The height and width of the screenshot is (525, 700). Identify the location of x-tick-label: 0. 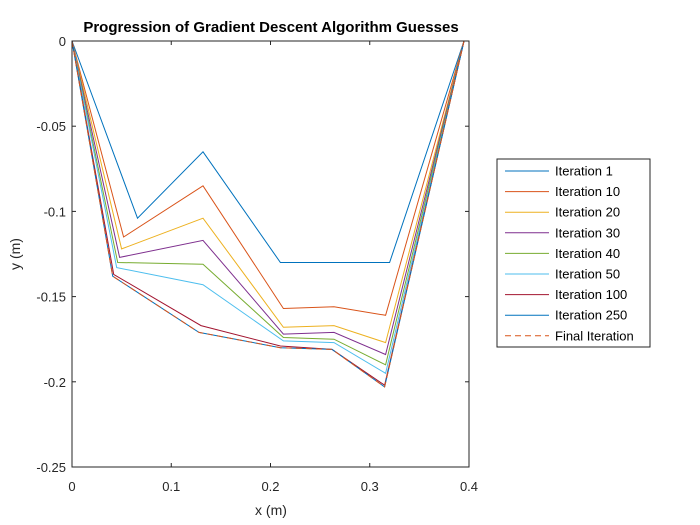
(71, 486).